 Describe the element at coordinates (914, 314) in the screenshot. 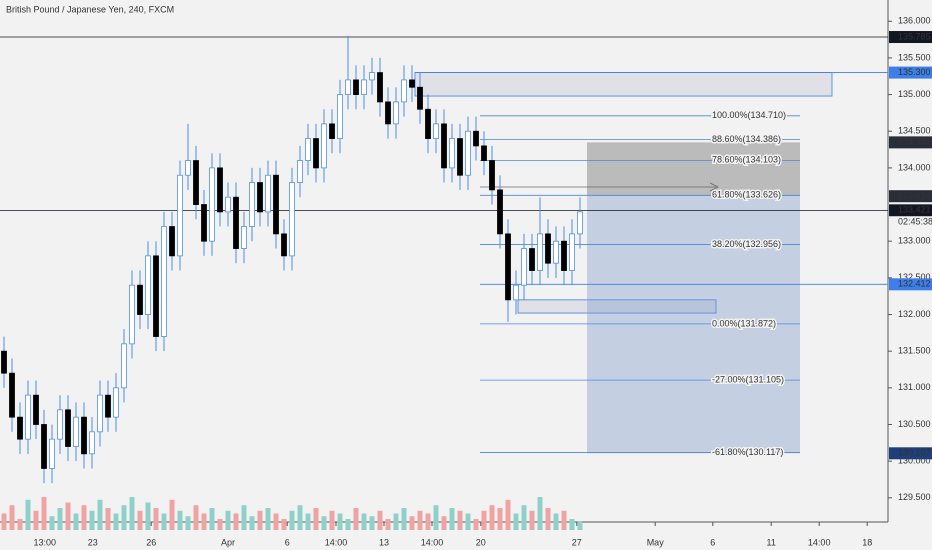

I see `y-tick-label: 132.000` at that location.